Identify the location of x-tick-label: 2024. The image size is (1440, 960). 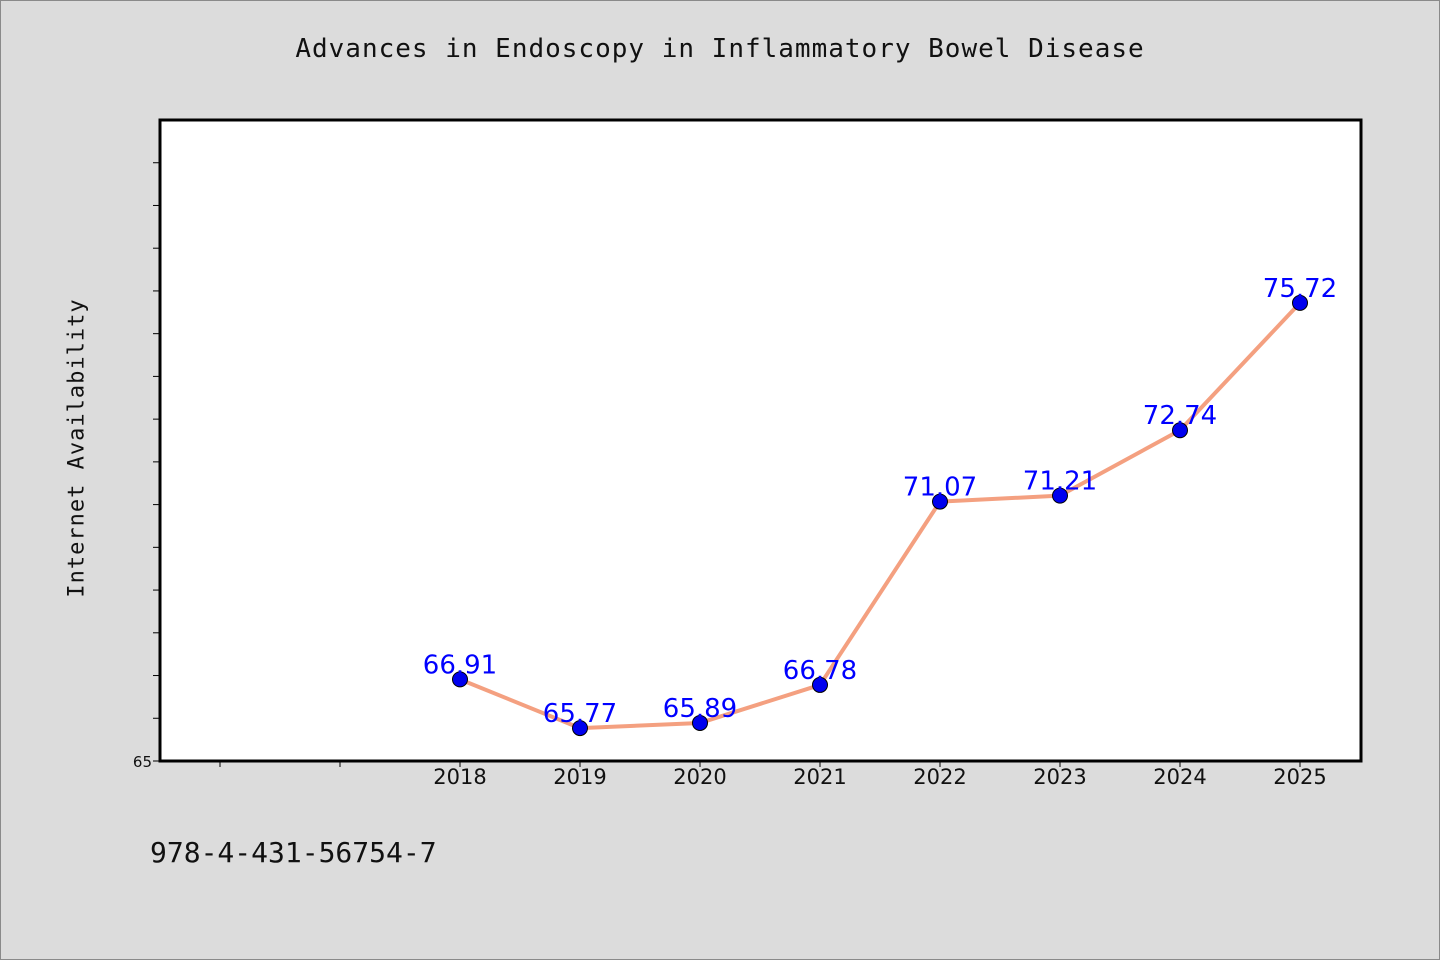
(1179, 777).